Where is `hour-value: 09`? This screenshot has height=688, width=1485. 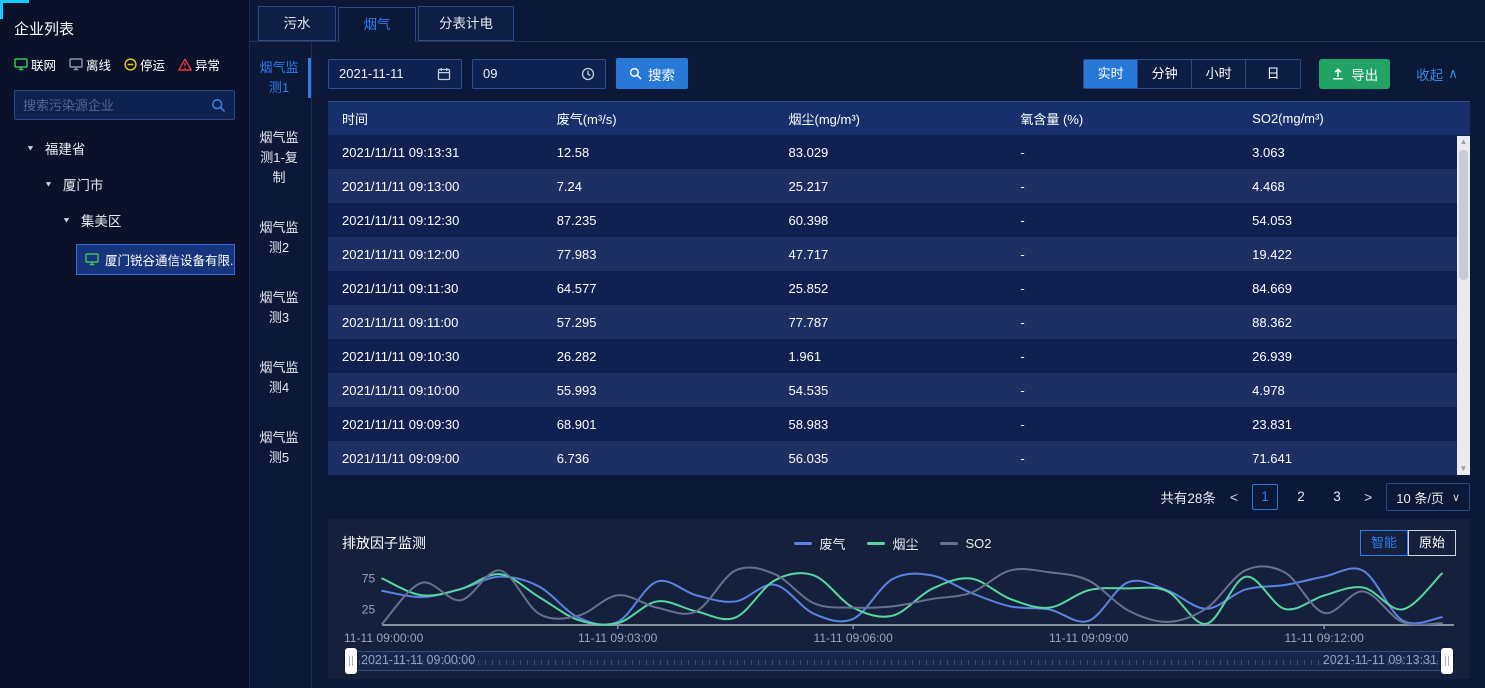 hour-value: 09 is located at coordinates (490, 73).